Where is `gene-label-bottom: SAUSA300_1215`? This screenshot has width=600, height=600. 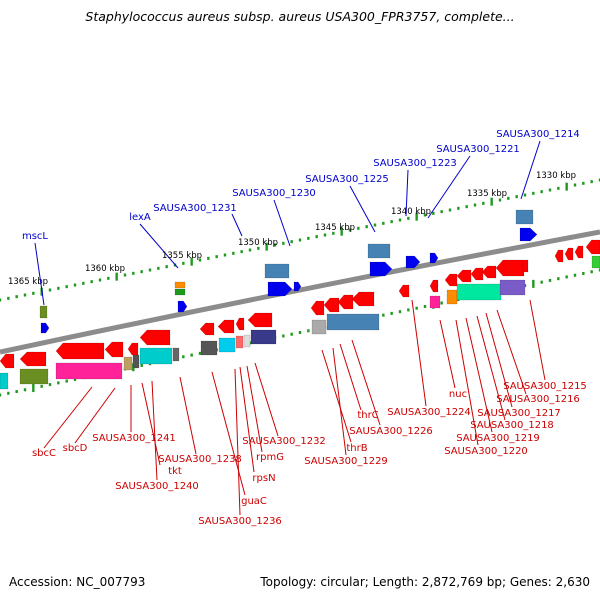
gene-label-bottom: SAUSA300_1215 is located at coordinates (545, 386).